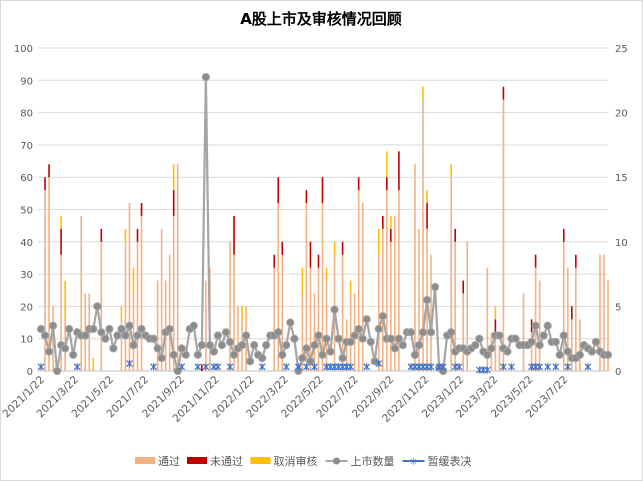 The height and width of the screenshot is (481, 643). I want to click on left-tick-label: 100, so click(23, 49).